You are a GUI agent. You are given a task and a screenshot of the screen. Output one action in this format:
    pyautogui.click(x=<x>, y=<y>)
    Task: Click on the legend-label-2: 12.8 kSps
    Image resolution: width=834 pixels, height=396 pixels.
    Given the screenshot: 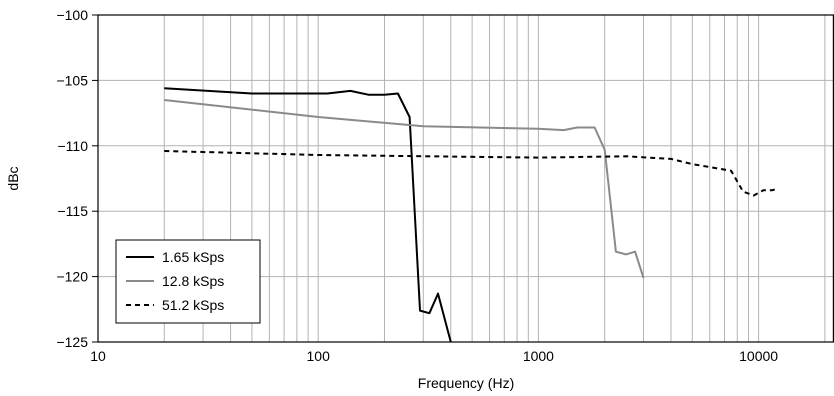 What is the action you would take?
    pyautogui.click(x=193, y=281)
    